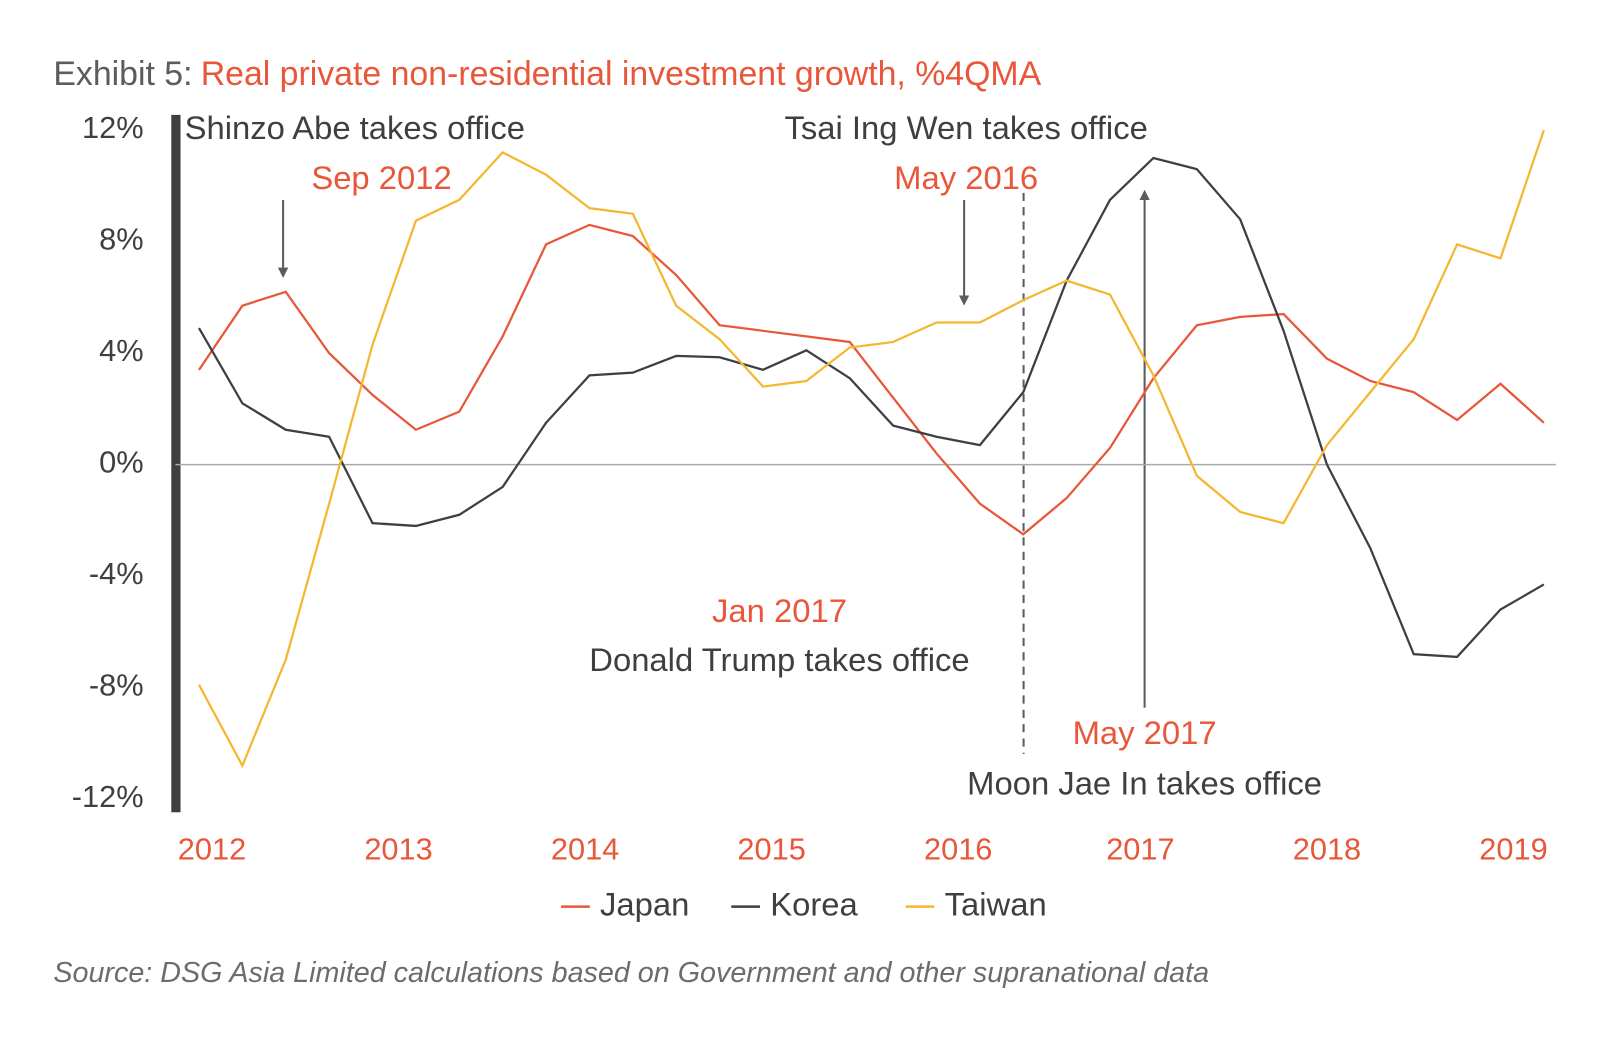  What do you see at coordinates (122, 74) in the screenshot?
I see `title-prefix: Exhibit 5:` at bounding box center [122, 74].